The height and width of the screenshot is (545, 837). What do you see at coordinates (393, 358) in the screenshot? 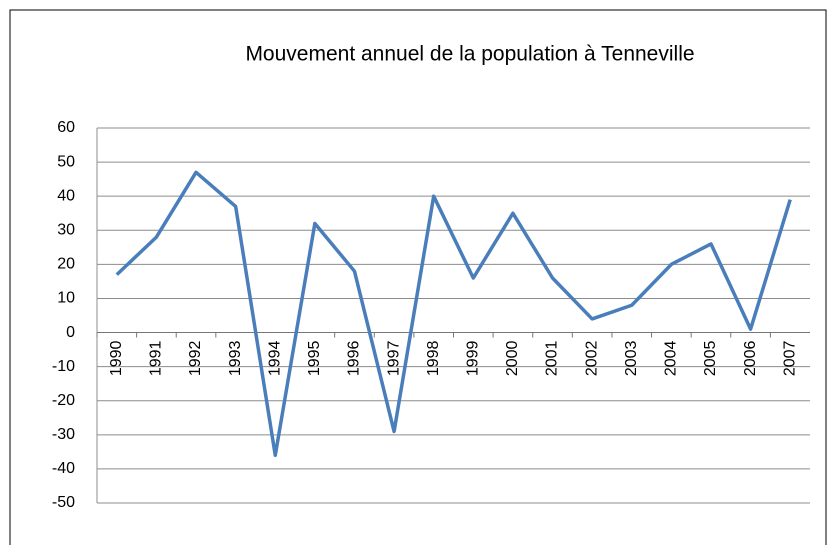
I see `x-tick-label: 1997` at bounding box center [393, 358].